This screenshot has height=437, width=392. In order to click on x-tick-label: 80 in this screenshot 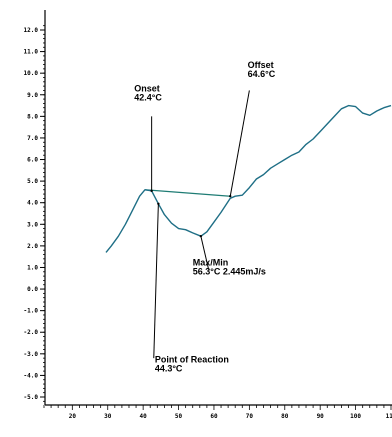, I will do `click(285, 416)`.